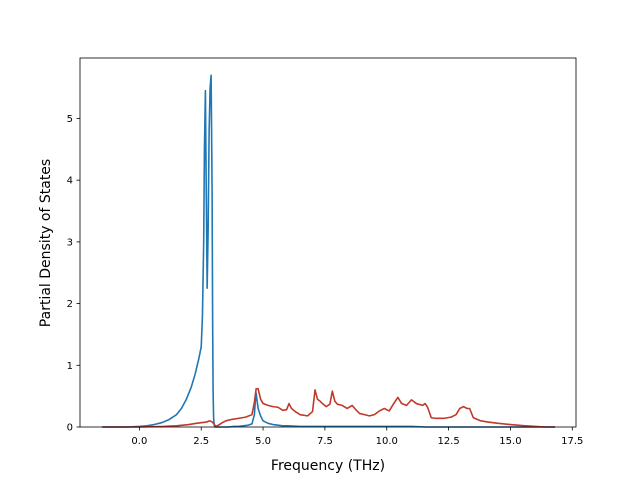 This screenshot has width=640, height=480. I want to click on x-tick-label: 17.5, so click(572, 441).